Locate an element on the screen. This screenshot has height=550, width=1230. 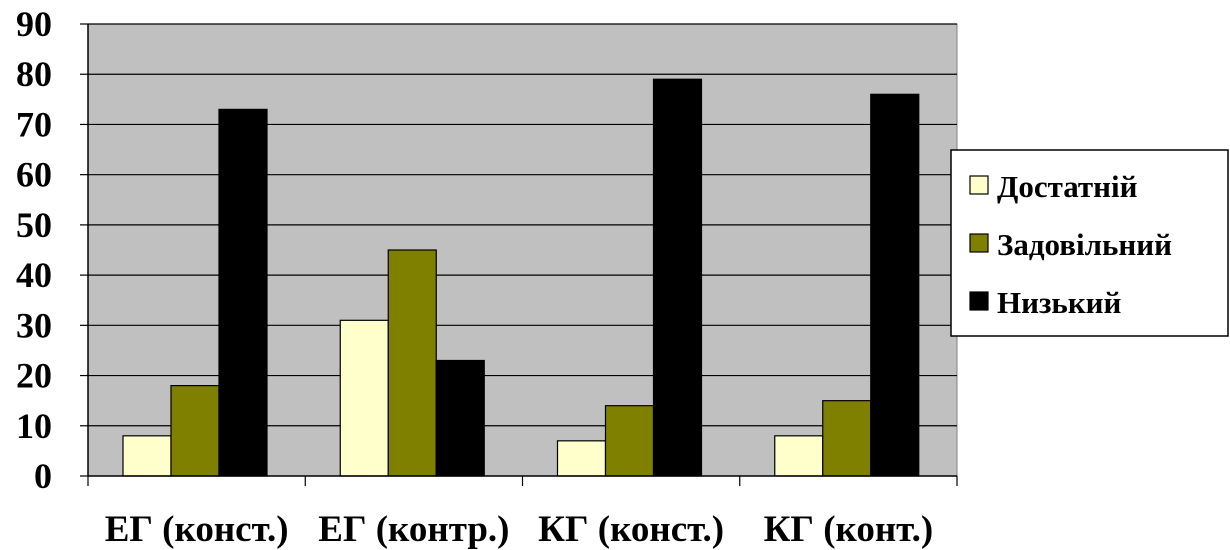
x-axis-category-label: ЕГ (контр.) is located at coordinates (413, 529).